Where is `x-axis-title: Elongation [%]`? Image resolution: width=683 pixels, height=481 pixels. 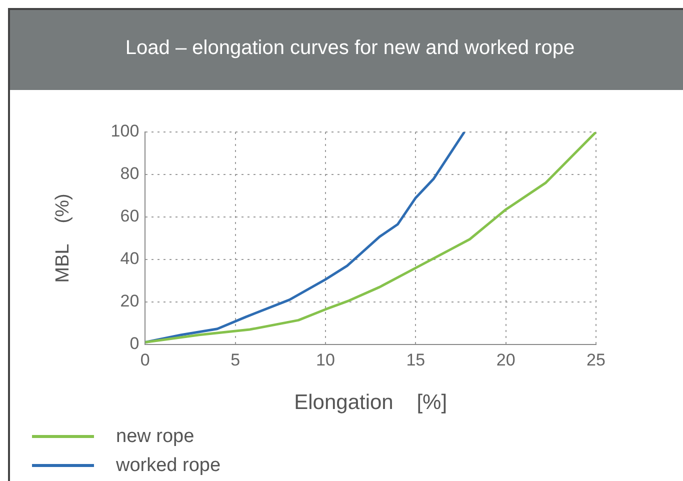
x-axis-title: Elongation [%] is located at coordinates (371, 402).